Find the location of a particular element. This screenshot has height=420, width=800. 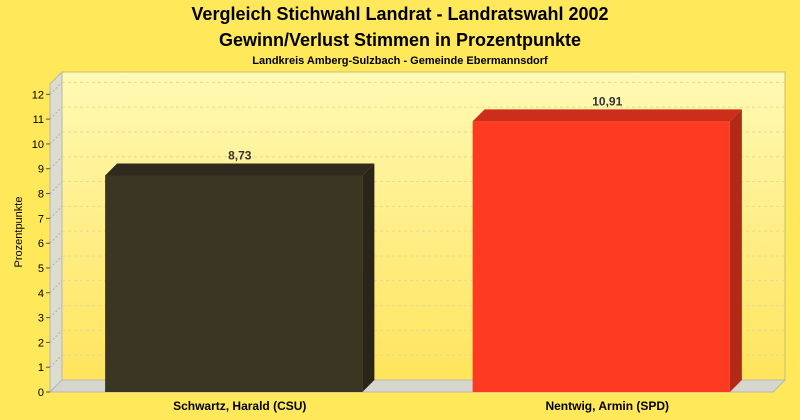

y-tick-label: 8 is located at coordinates (41, 195).